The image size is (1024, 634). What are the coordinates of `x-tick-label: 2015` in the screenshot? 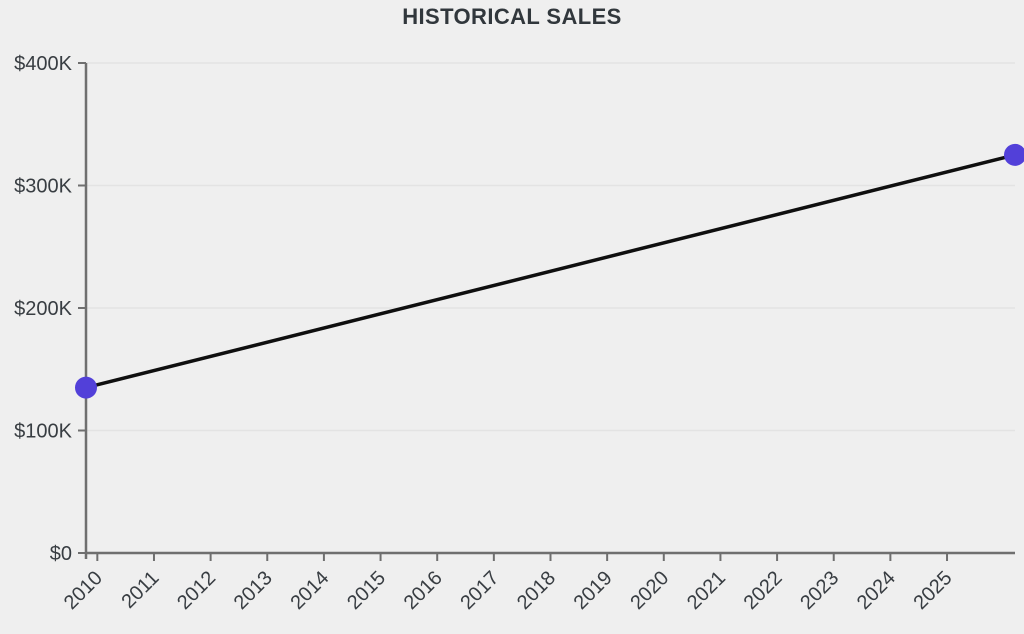 It's located at (366, 590).